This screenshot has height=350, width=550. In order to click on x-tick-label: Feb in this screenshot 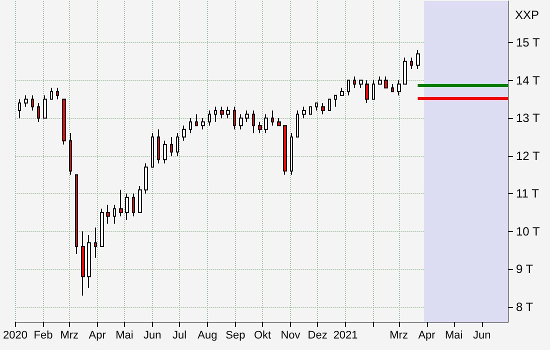, I will do `click(43, 336)`.